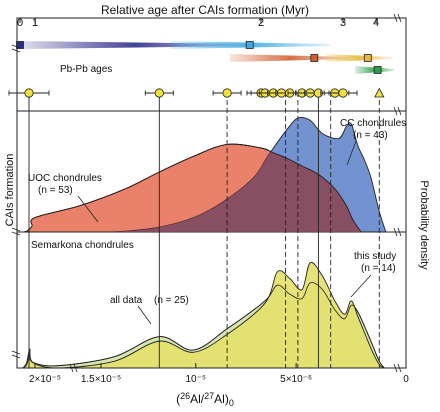  Describe the element at coordinates (171, 300) in the screenshot. I see `all-data-n-label: (n = 25)` at that location.